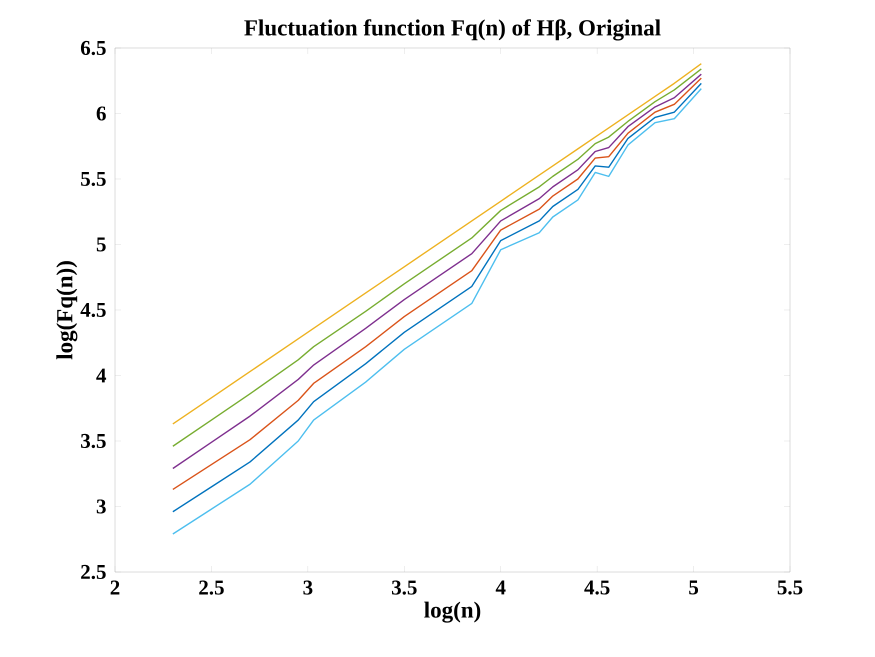 The height and width of the screenshot is (657, 875). I want to click on x-tick-label: 5, so click(693, 587).